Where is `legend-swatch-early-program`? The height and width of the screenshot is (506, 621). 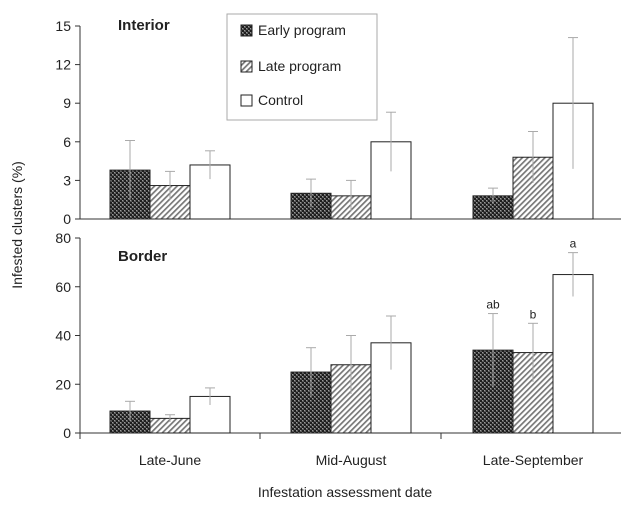
legend-swatch-early-program is located at coordinates (246, 30).